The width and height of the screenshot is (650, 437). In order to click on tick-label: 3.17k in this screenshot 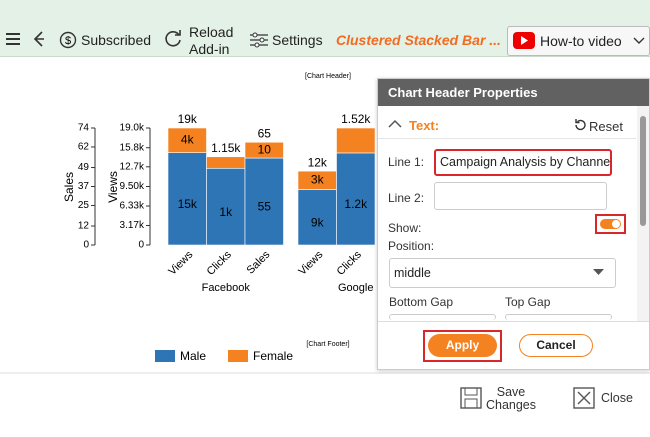, I will do `click(132, 225)`.